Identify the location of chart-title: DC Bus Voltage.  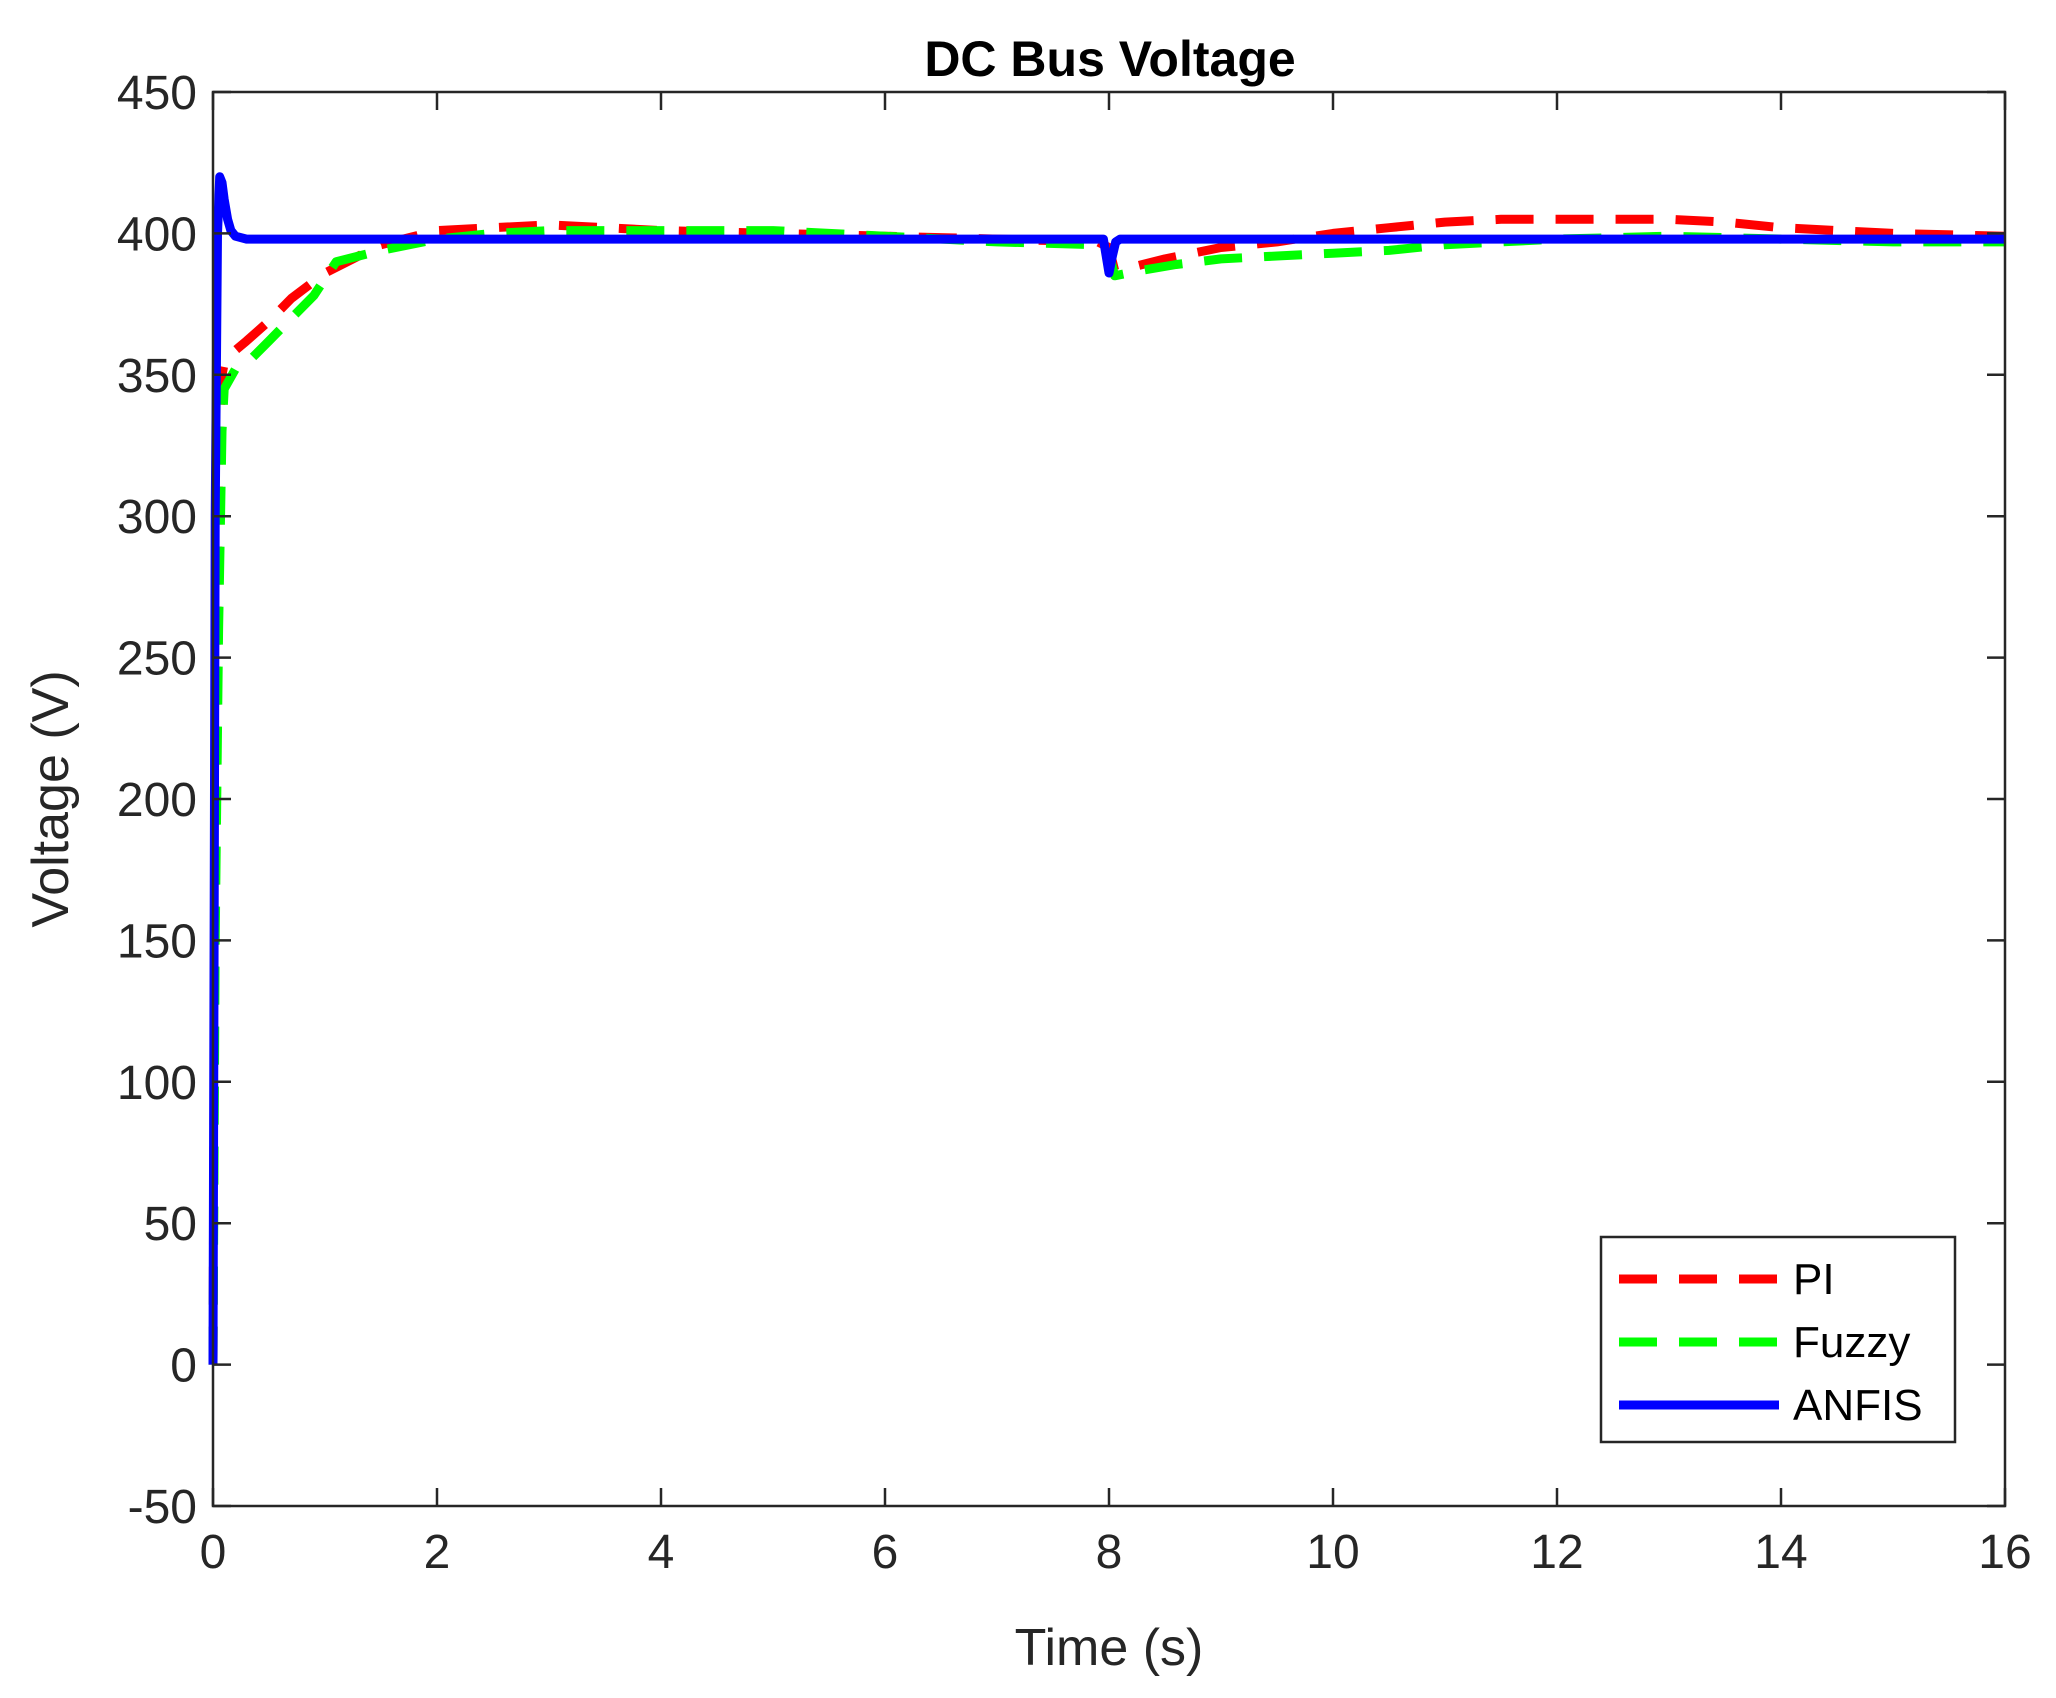
(1109, 59).